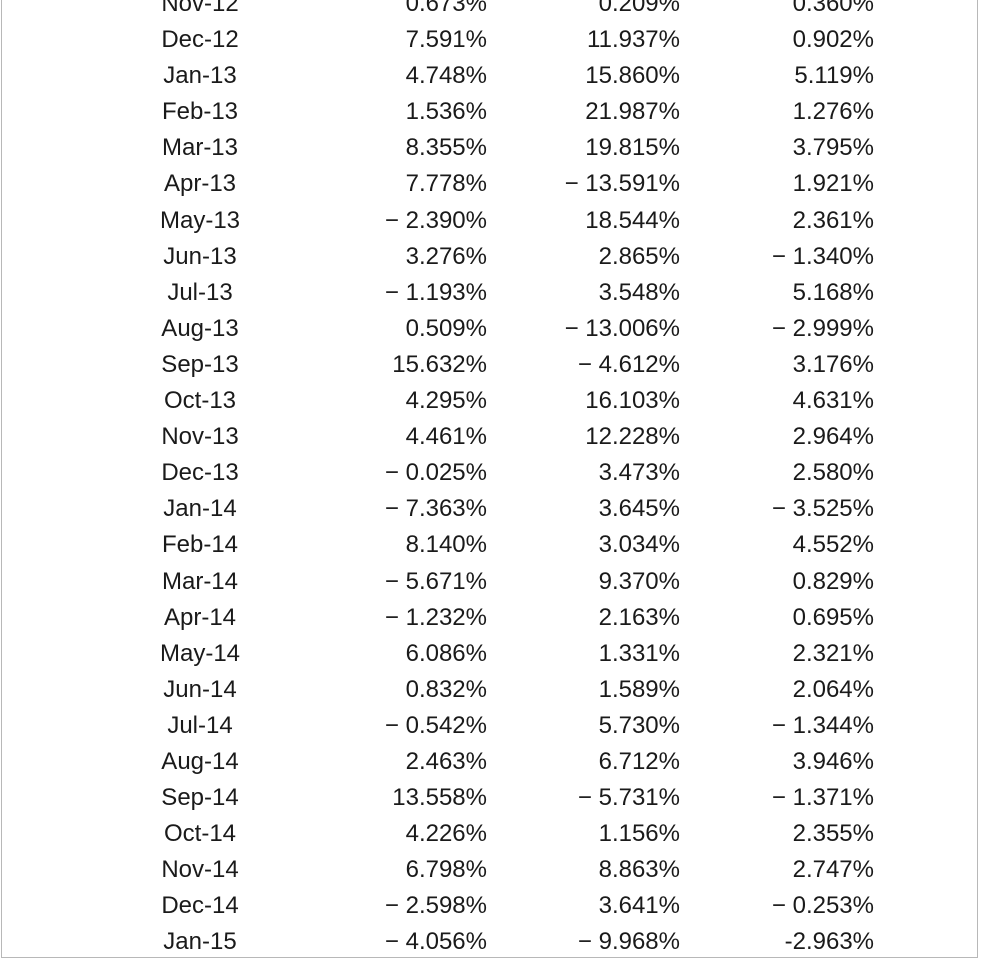  What do you see at coordinates (446, 689) in the screenshot?
I see `value-cell-col1: 0.832%` at bounding box center [446, 689].